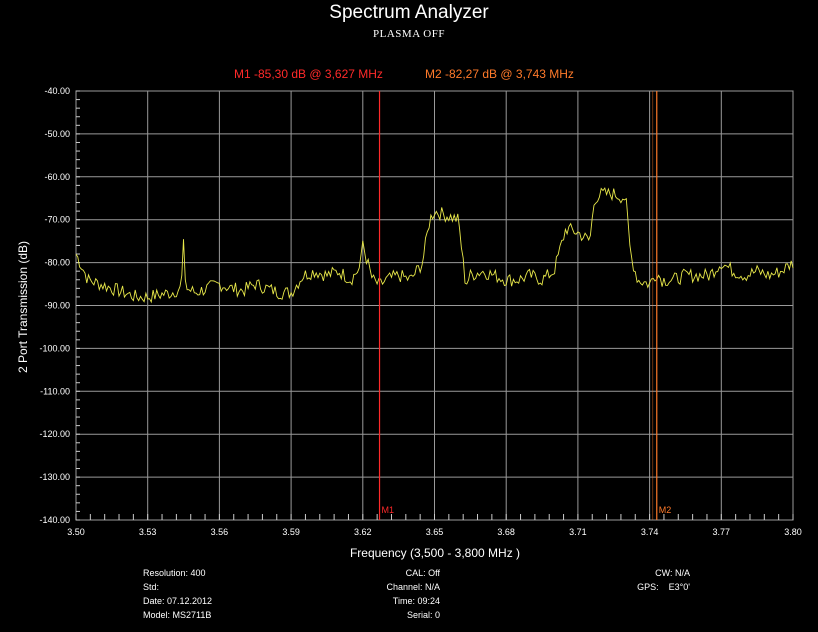 The height and width of the screenshot is (632, 818). I want to click on info-column-3: CW: N/A GPS: E3°0', so click(645, 580).